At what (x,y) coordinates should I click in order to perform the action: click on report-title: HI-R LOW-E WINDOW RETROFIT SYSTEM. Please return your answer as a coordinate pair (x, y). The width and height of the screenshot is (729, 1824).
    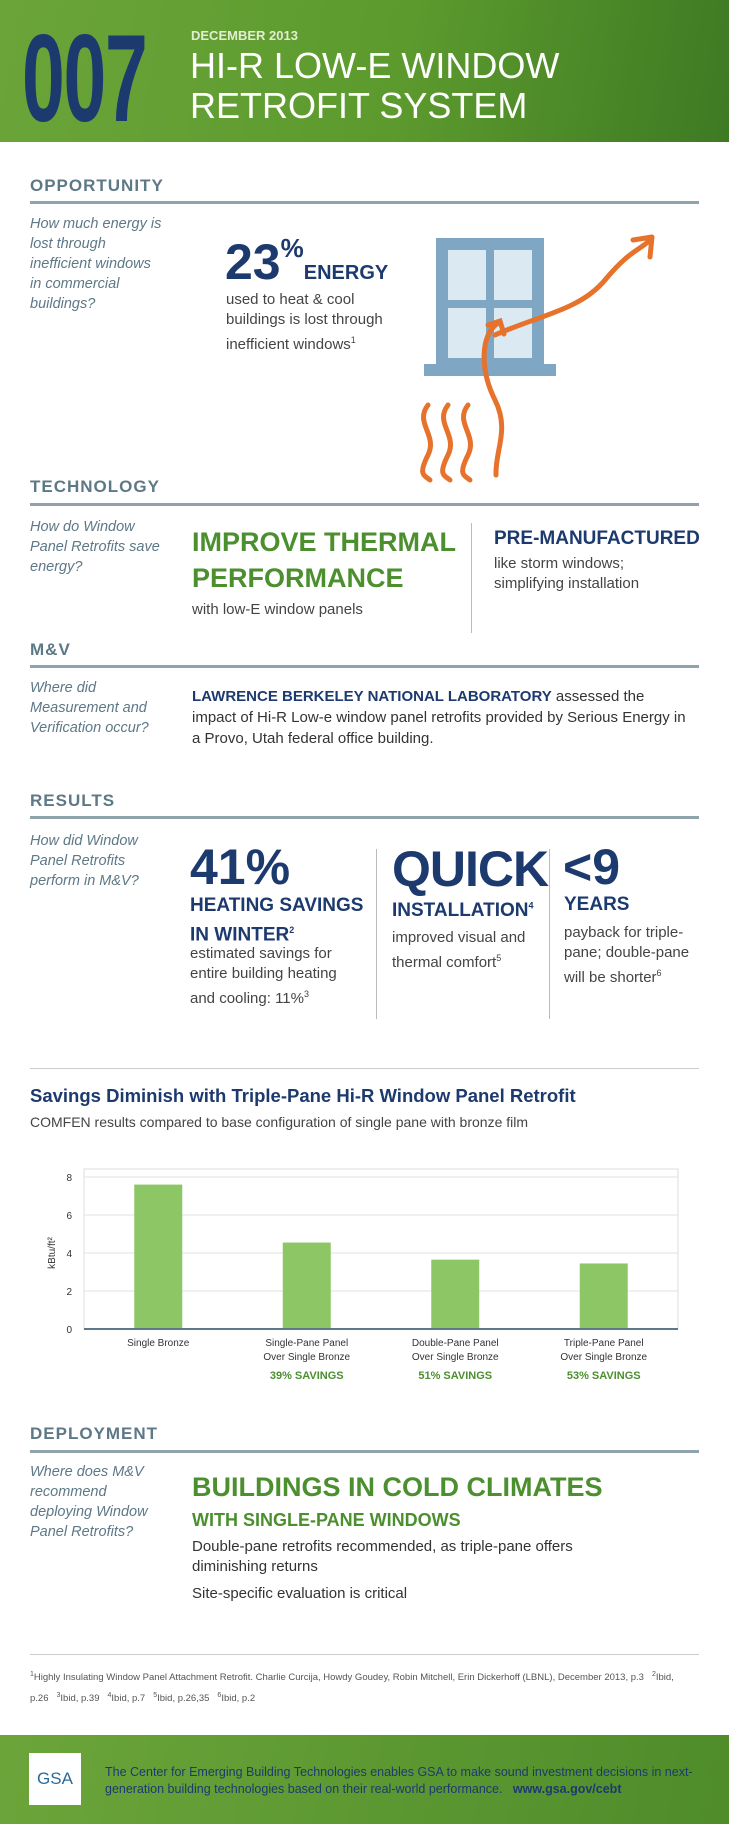
    Looking at the image, I should click on (374, 86).